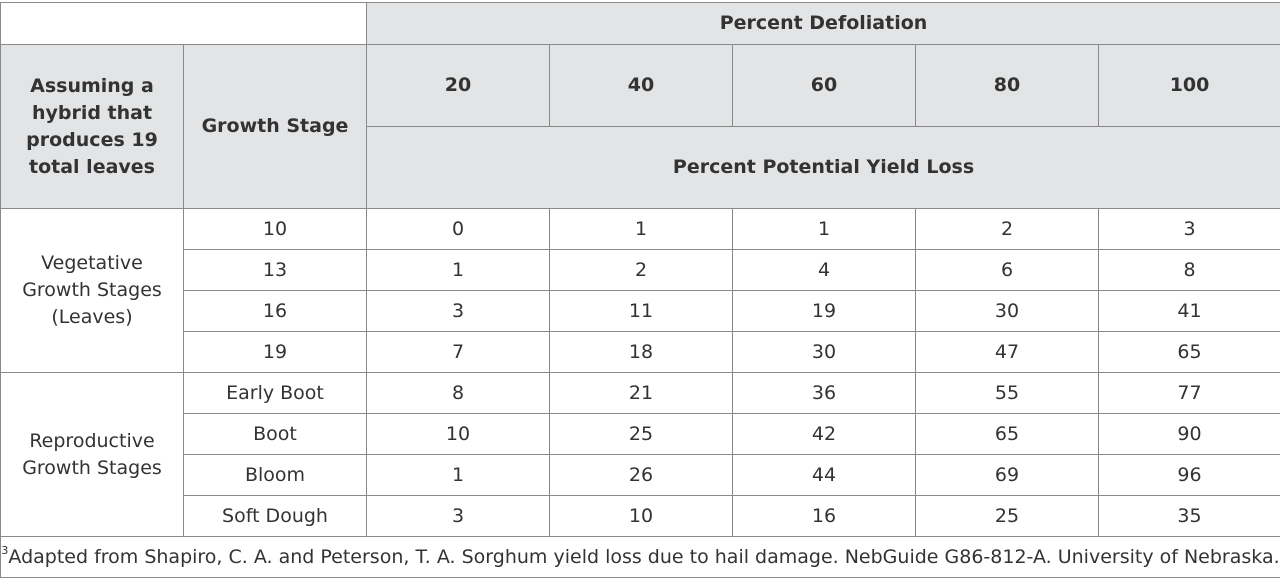  Describe the element at coordinates (275, 434) in the screenshot. I see `stage-cell: Boot` at that location.